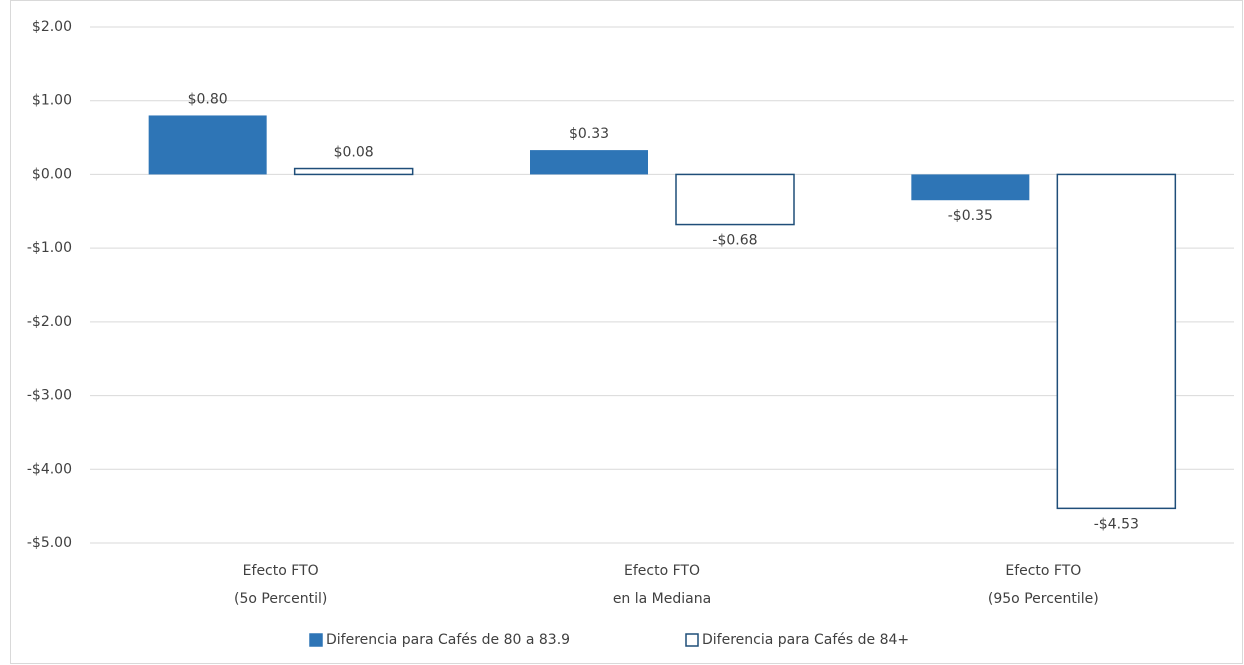  What do you see at coordinates (49, 543) in the screenshot?
I see `y-tick-label: -$5.00` at bounding box center [49, 543].